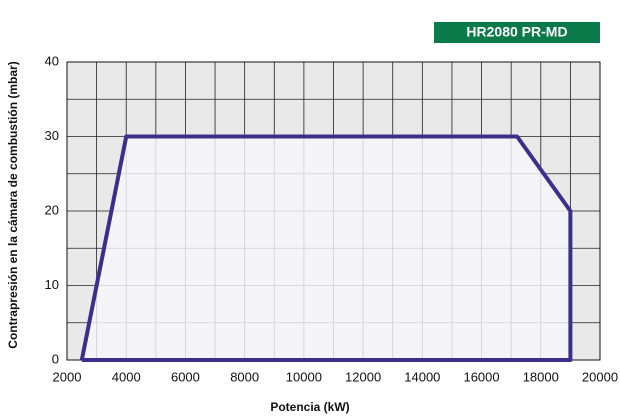 The height and width of the screenshot is (420, 620). Describe the element at coordinates (600, 376) in the screenshot. I see `x-tick-label: 20000` at that location.